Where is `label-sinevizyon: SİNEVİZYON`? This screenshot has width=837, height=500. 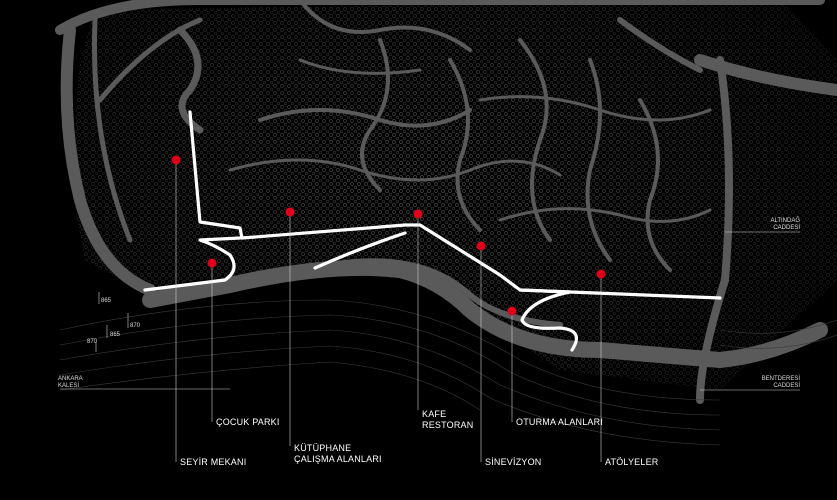
label-sinevizyon: SİNEVİZYON is located at coordinates (513, 462).